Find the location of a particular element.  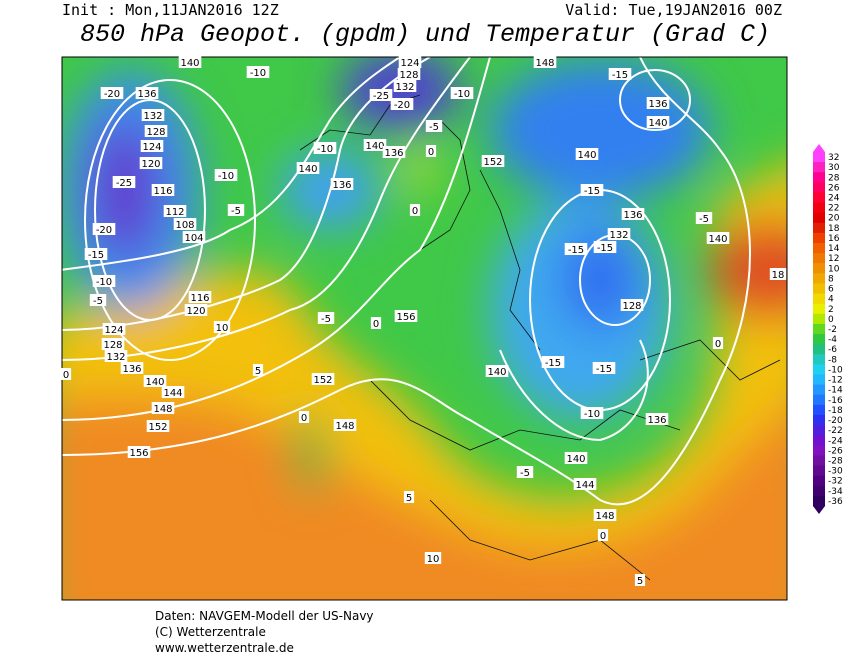

contour-label: -20 is located at coordinates (112, 94).